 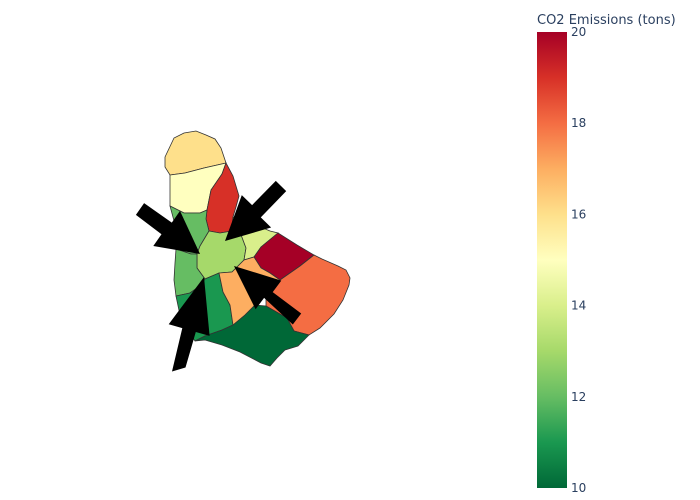 I want to click on colorbar-tick-label: 14, so click(x=578, y=306).